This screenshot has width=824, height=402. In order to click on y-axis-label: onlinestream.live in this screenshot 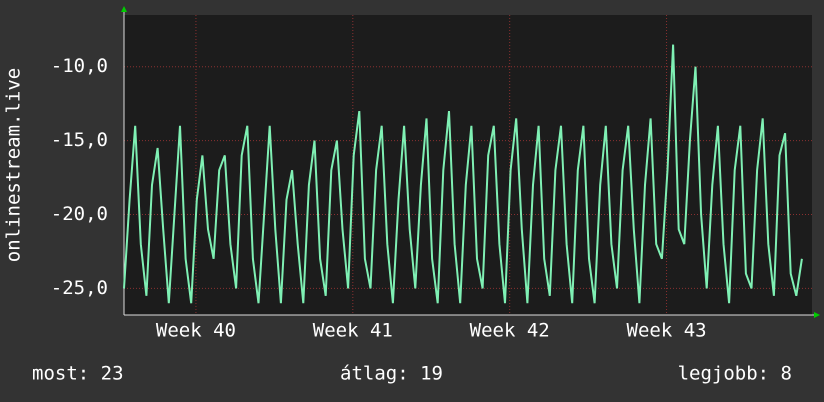, I will do `click(14, 165)`.